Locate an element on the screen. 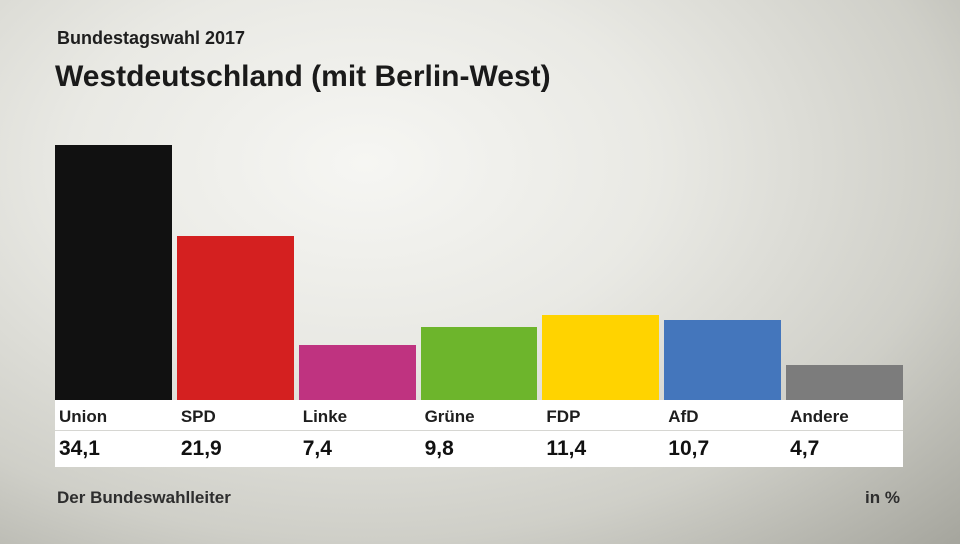 The image size is (960, 544). party-value-fdp: 11,4 is located at coordinates (566, 448).